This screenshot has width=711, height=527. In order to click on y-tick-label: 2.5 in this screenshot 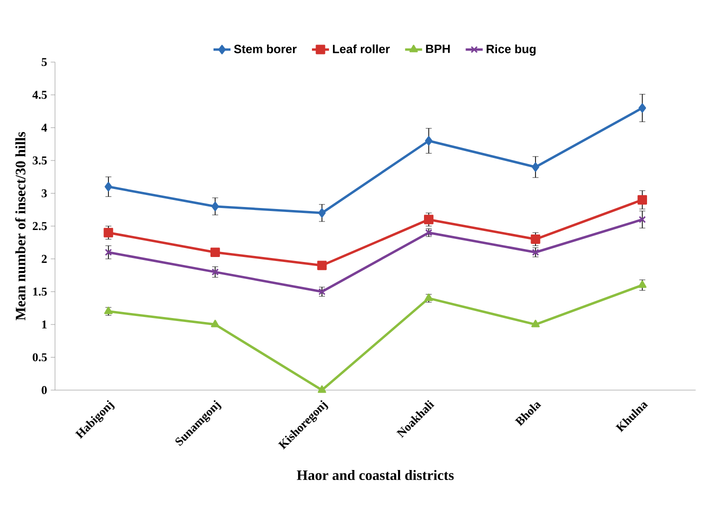, I will do `click(39, 226)`.